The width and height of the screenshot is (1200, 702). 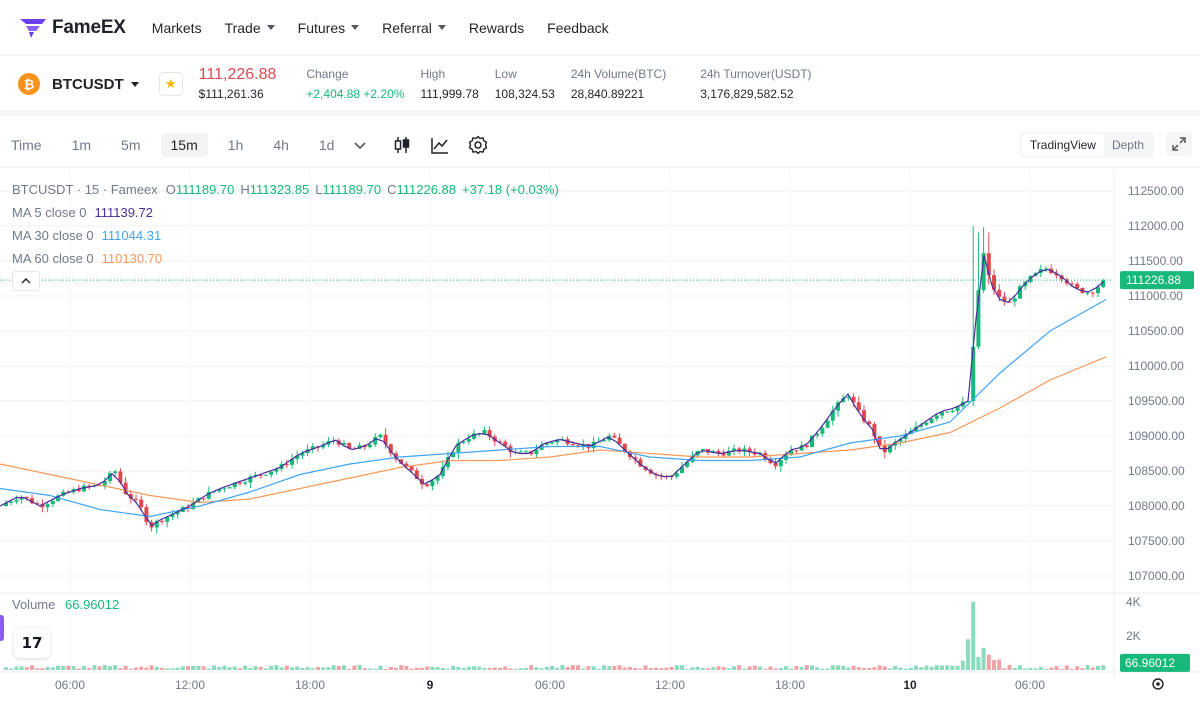 I want to click on ma30-value: 111044.31, so click(x=131, y=235).